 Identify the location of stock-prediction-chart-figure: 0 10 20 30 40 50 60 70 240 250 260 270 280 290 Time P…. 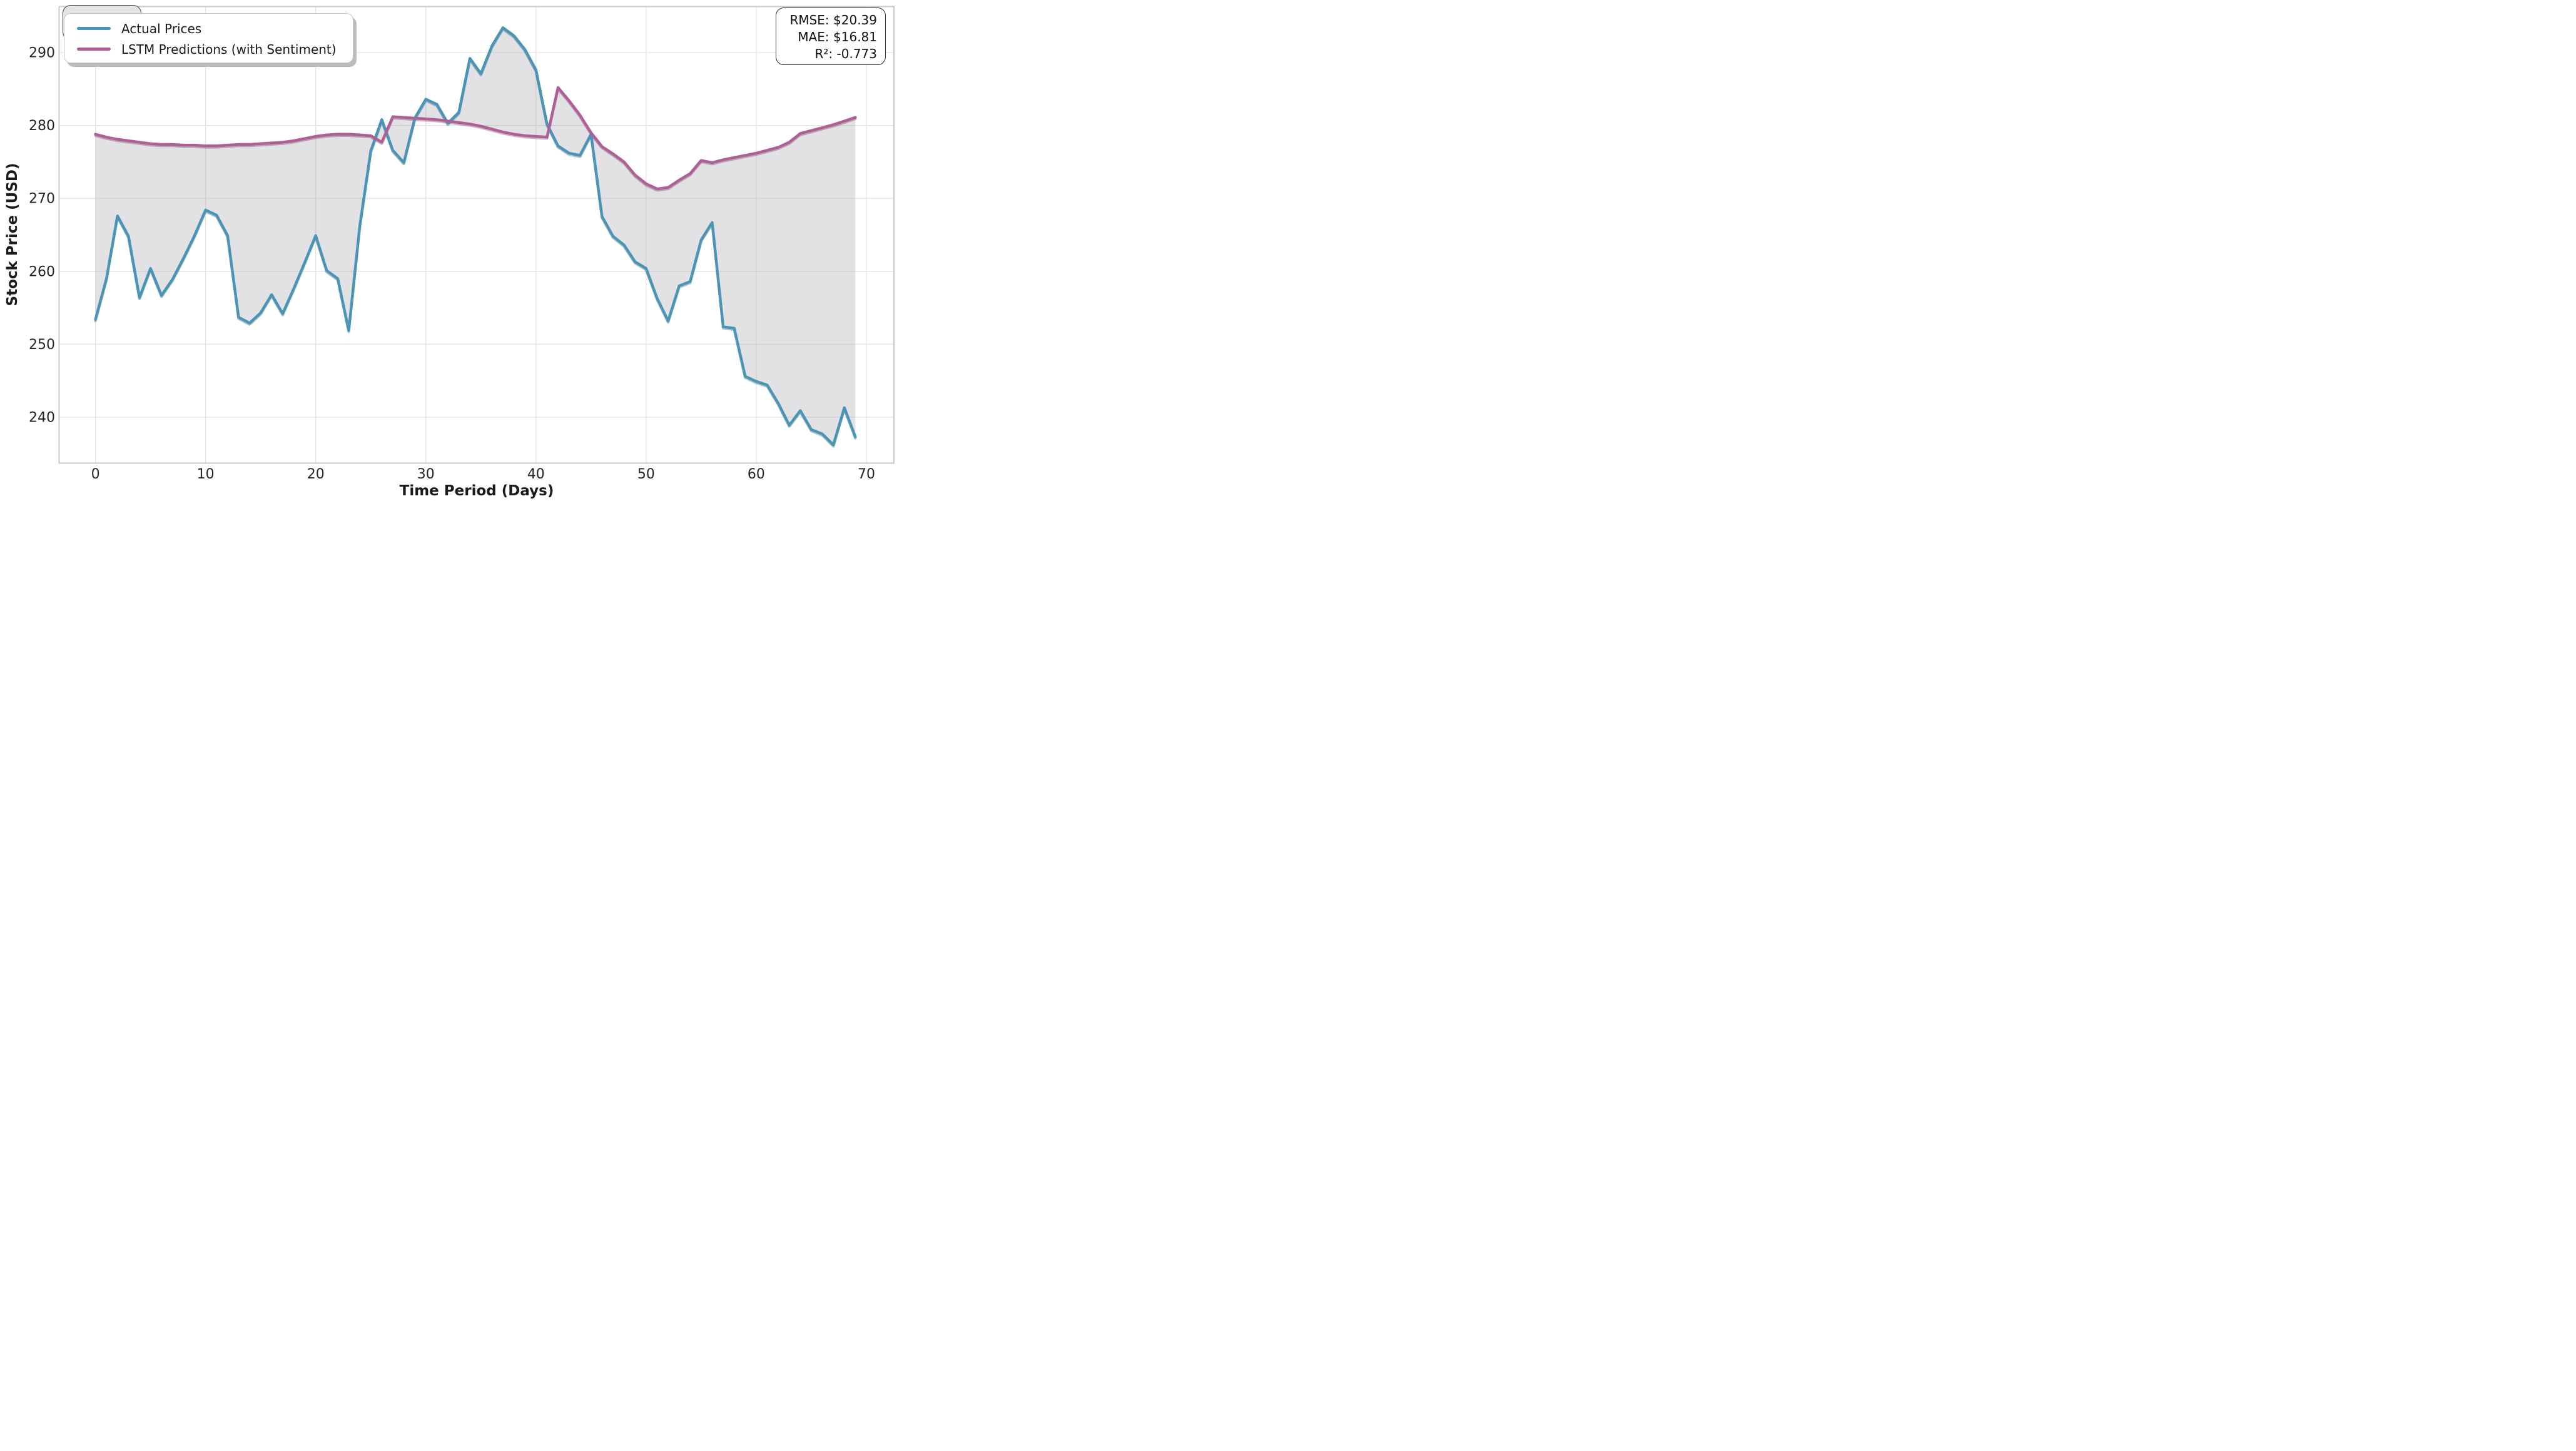
(450, 253).